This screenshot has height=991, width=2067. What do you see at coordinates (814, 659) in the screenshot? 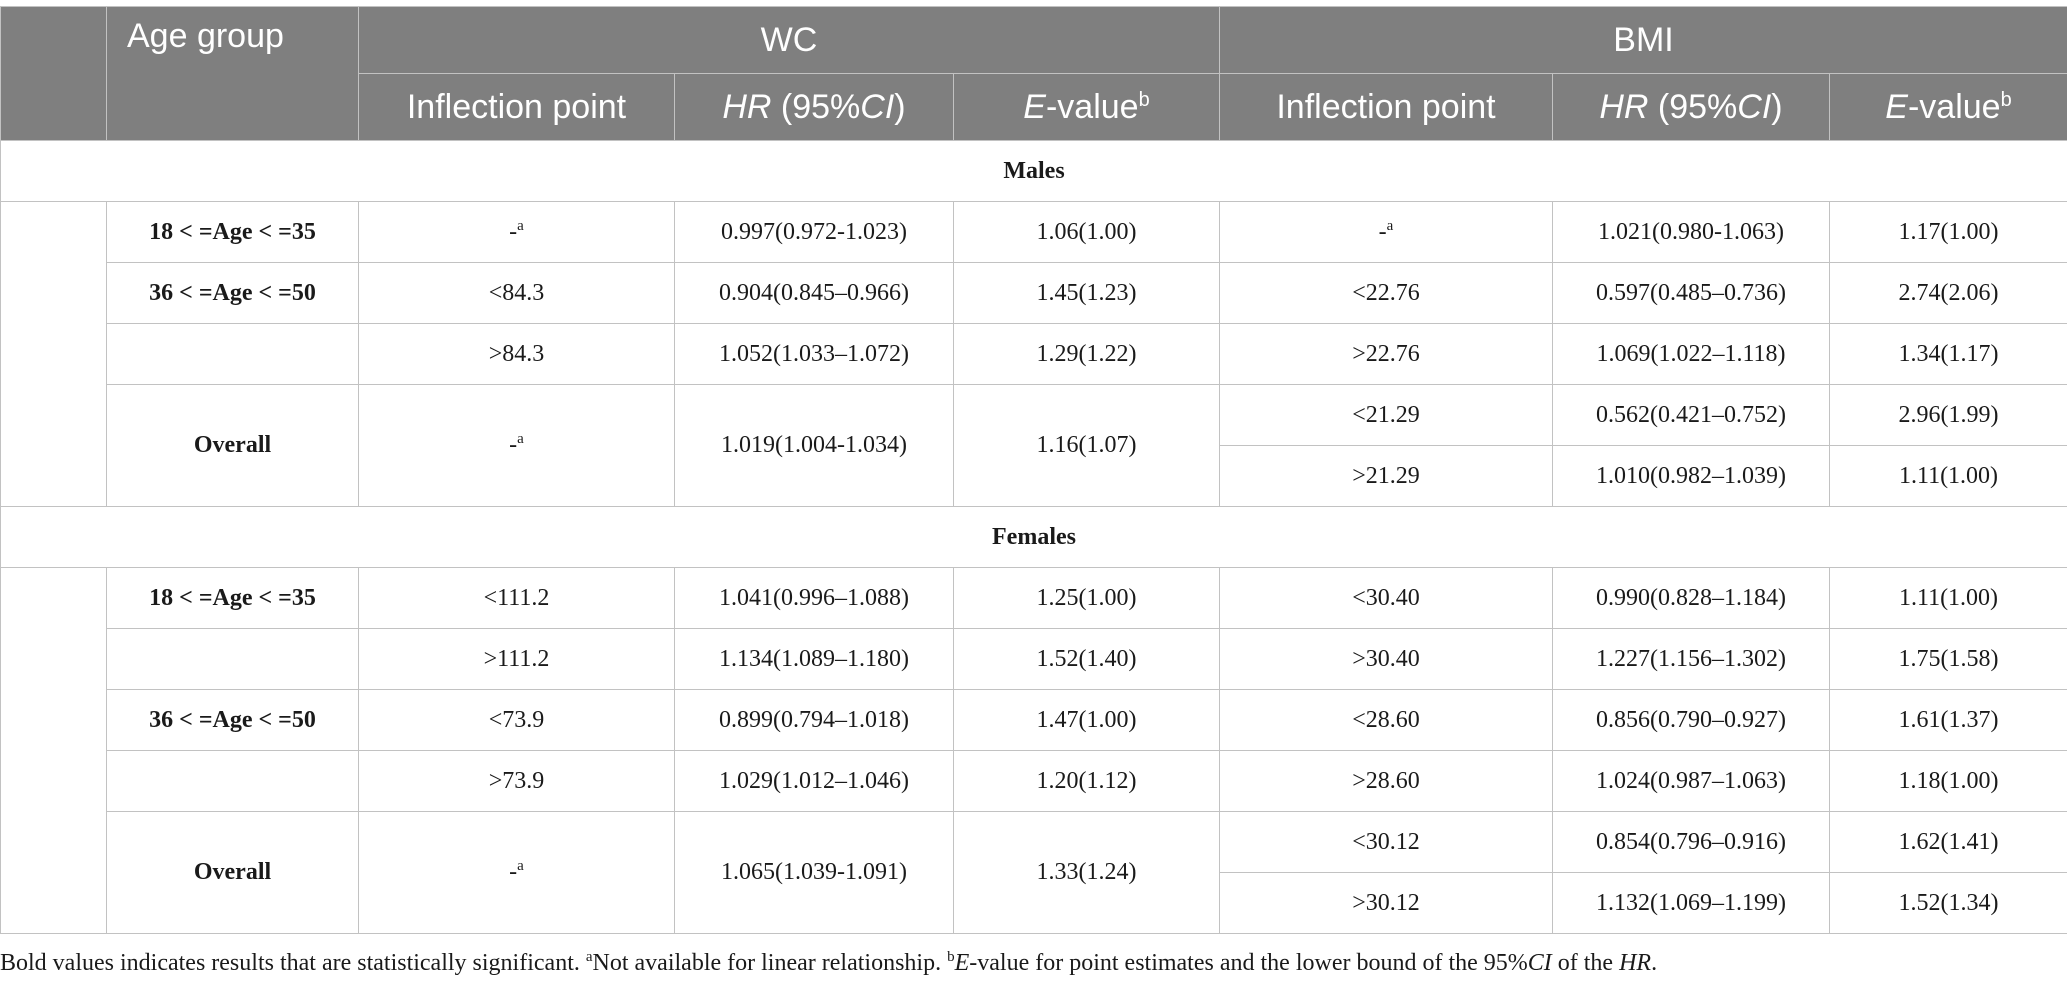
I see `wc-hr-cell: 1.134(1.089–1.180)` at bounding box center [814, 659].